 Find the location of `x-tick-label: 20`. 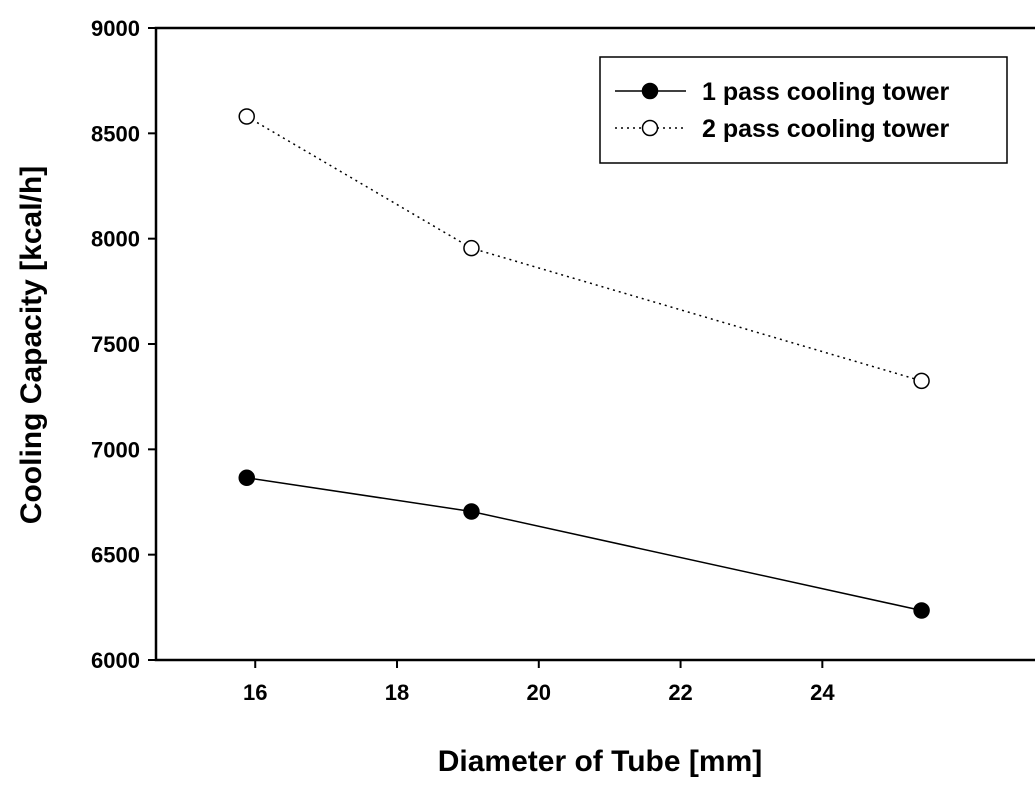

x-tick-label: 20 is located at coordinates (539, 692).